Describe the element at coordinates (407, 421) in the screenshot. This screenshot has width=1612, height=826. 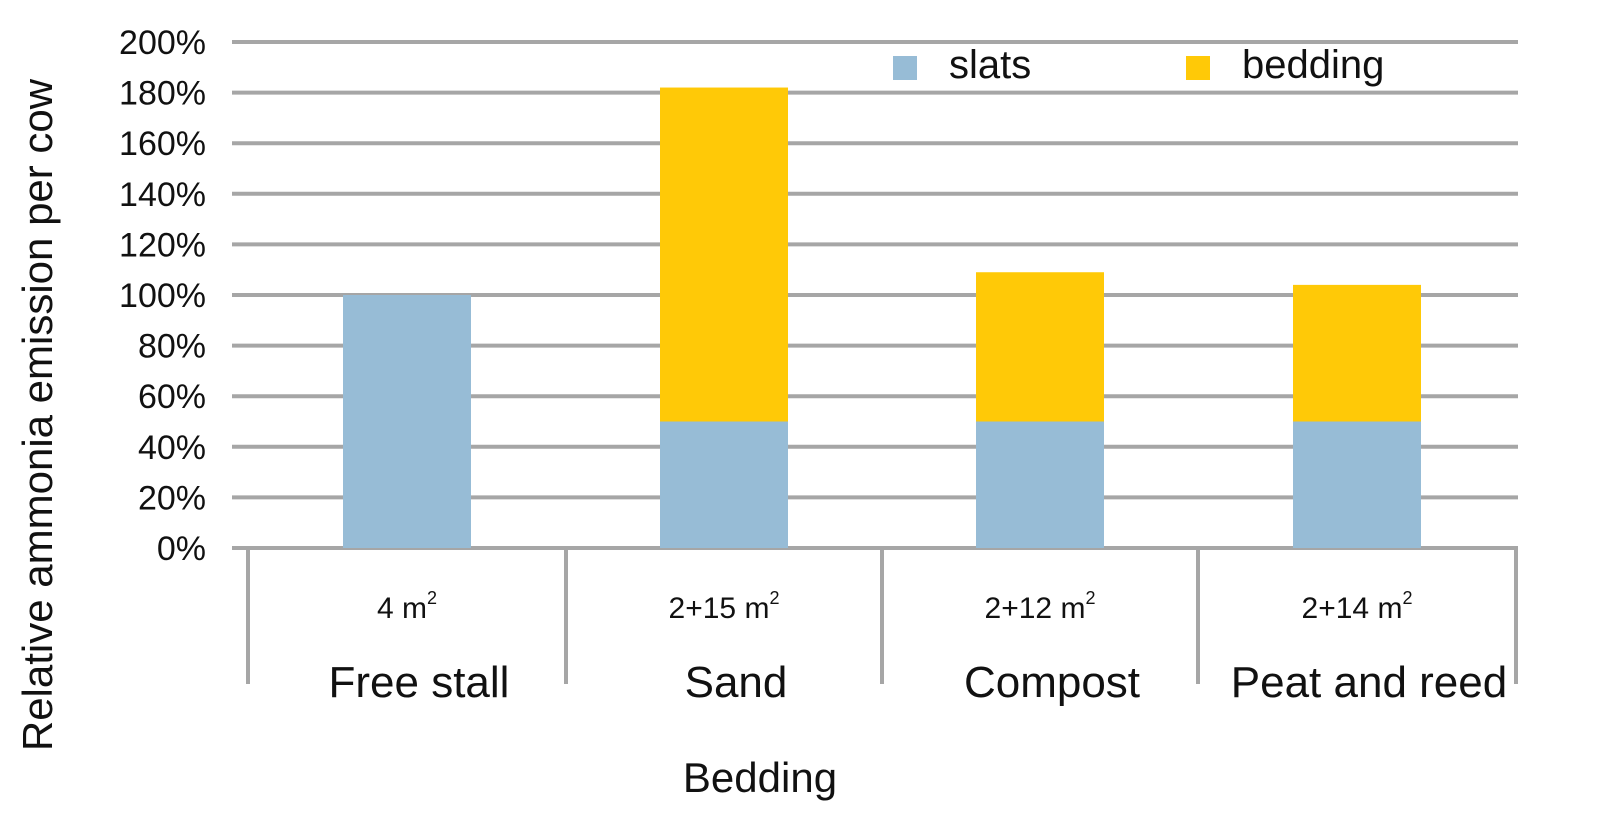
I see `bar-slats-free-stall` at that location.